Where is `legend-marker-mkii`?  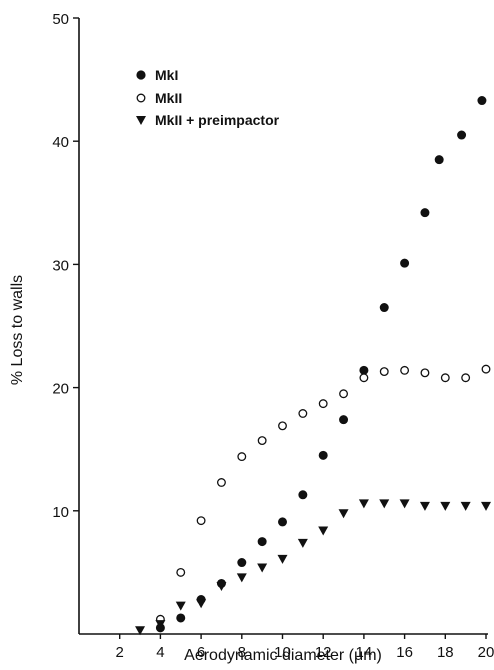
legend-marker-mkii is located at coordinates (141, 98).